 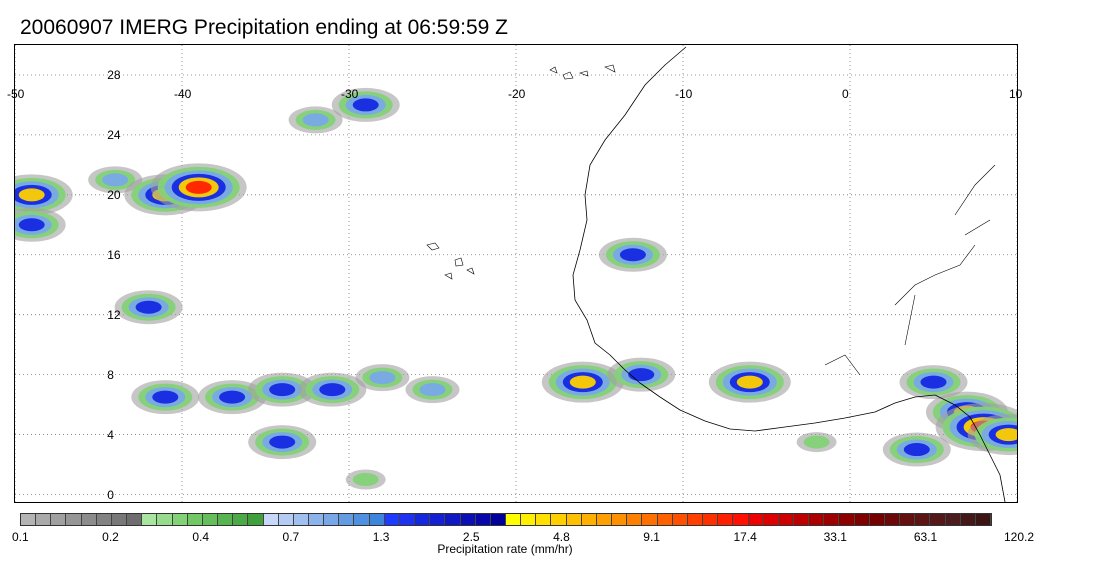 I want to click on colorbar-tick-label: 0.7, so click(x=291, y=537).